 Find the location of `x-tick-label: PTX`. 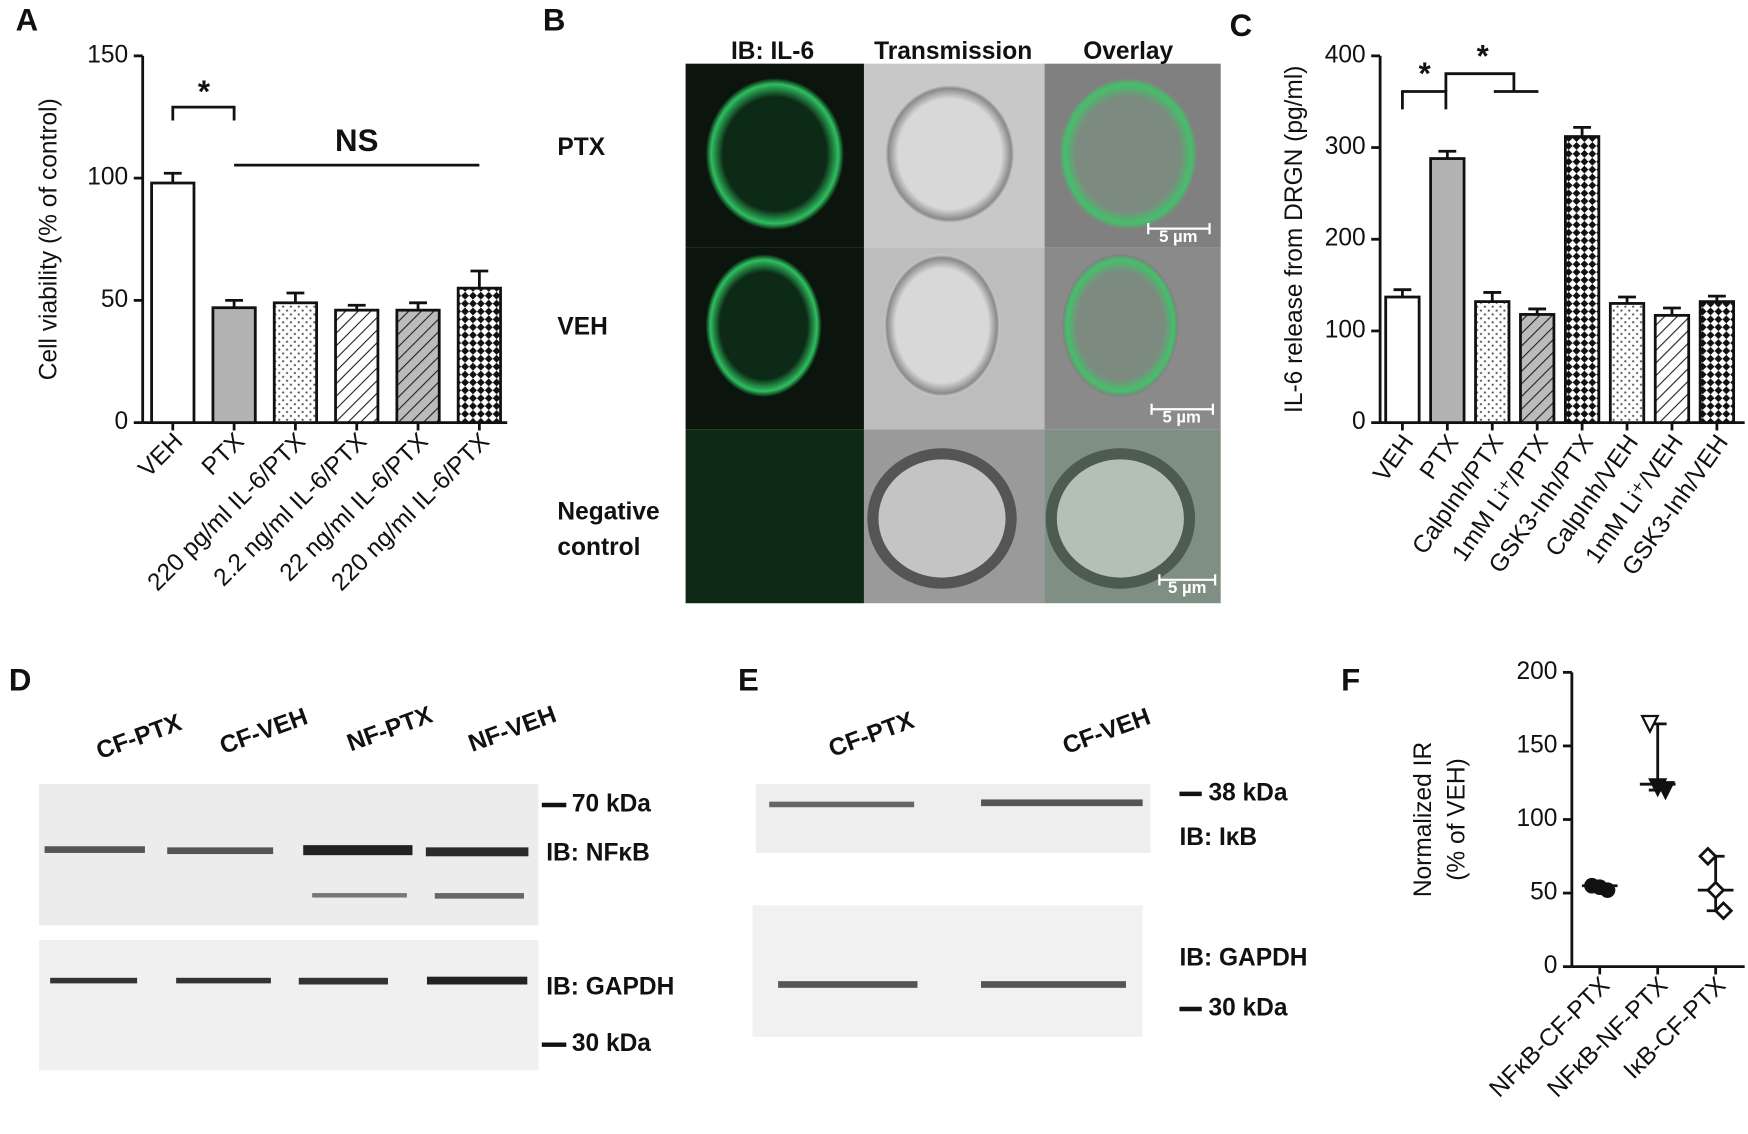

x-tick-label: PTX is located at coordinates (223, 454).